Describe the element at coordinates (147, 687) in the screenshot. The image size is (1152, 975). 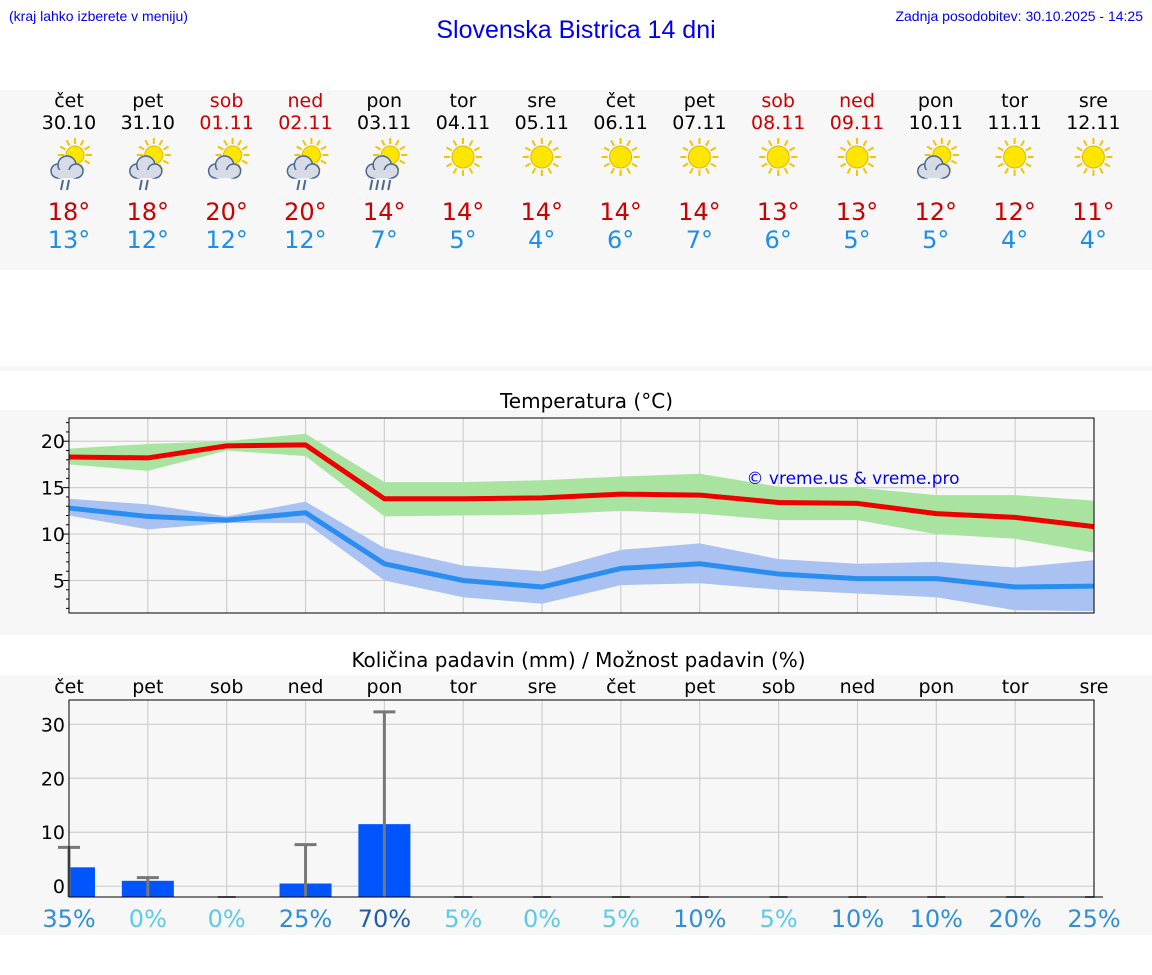
I see `x-tick-label: pet` at that location.